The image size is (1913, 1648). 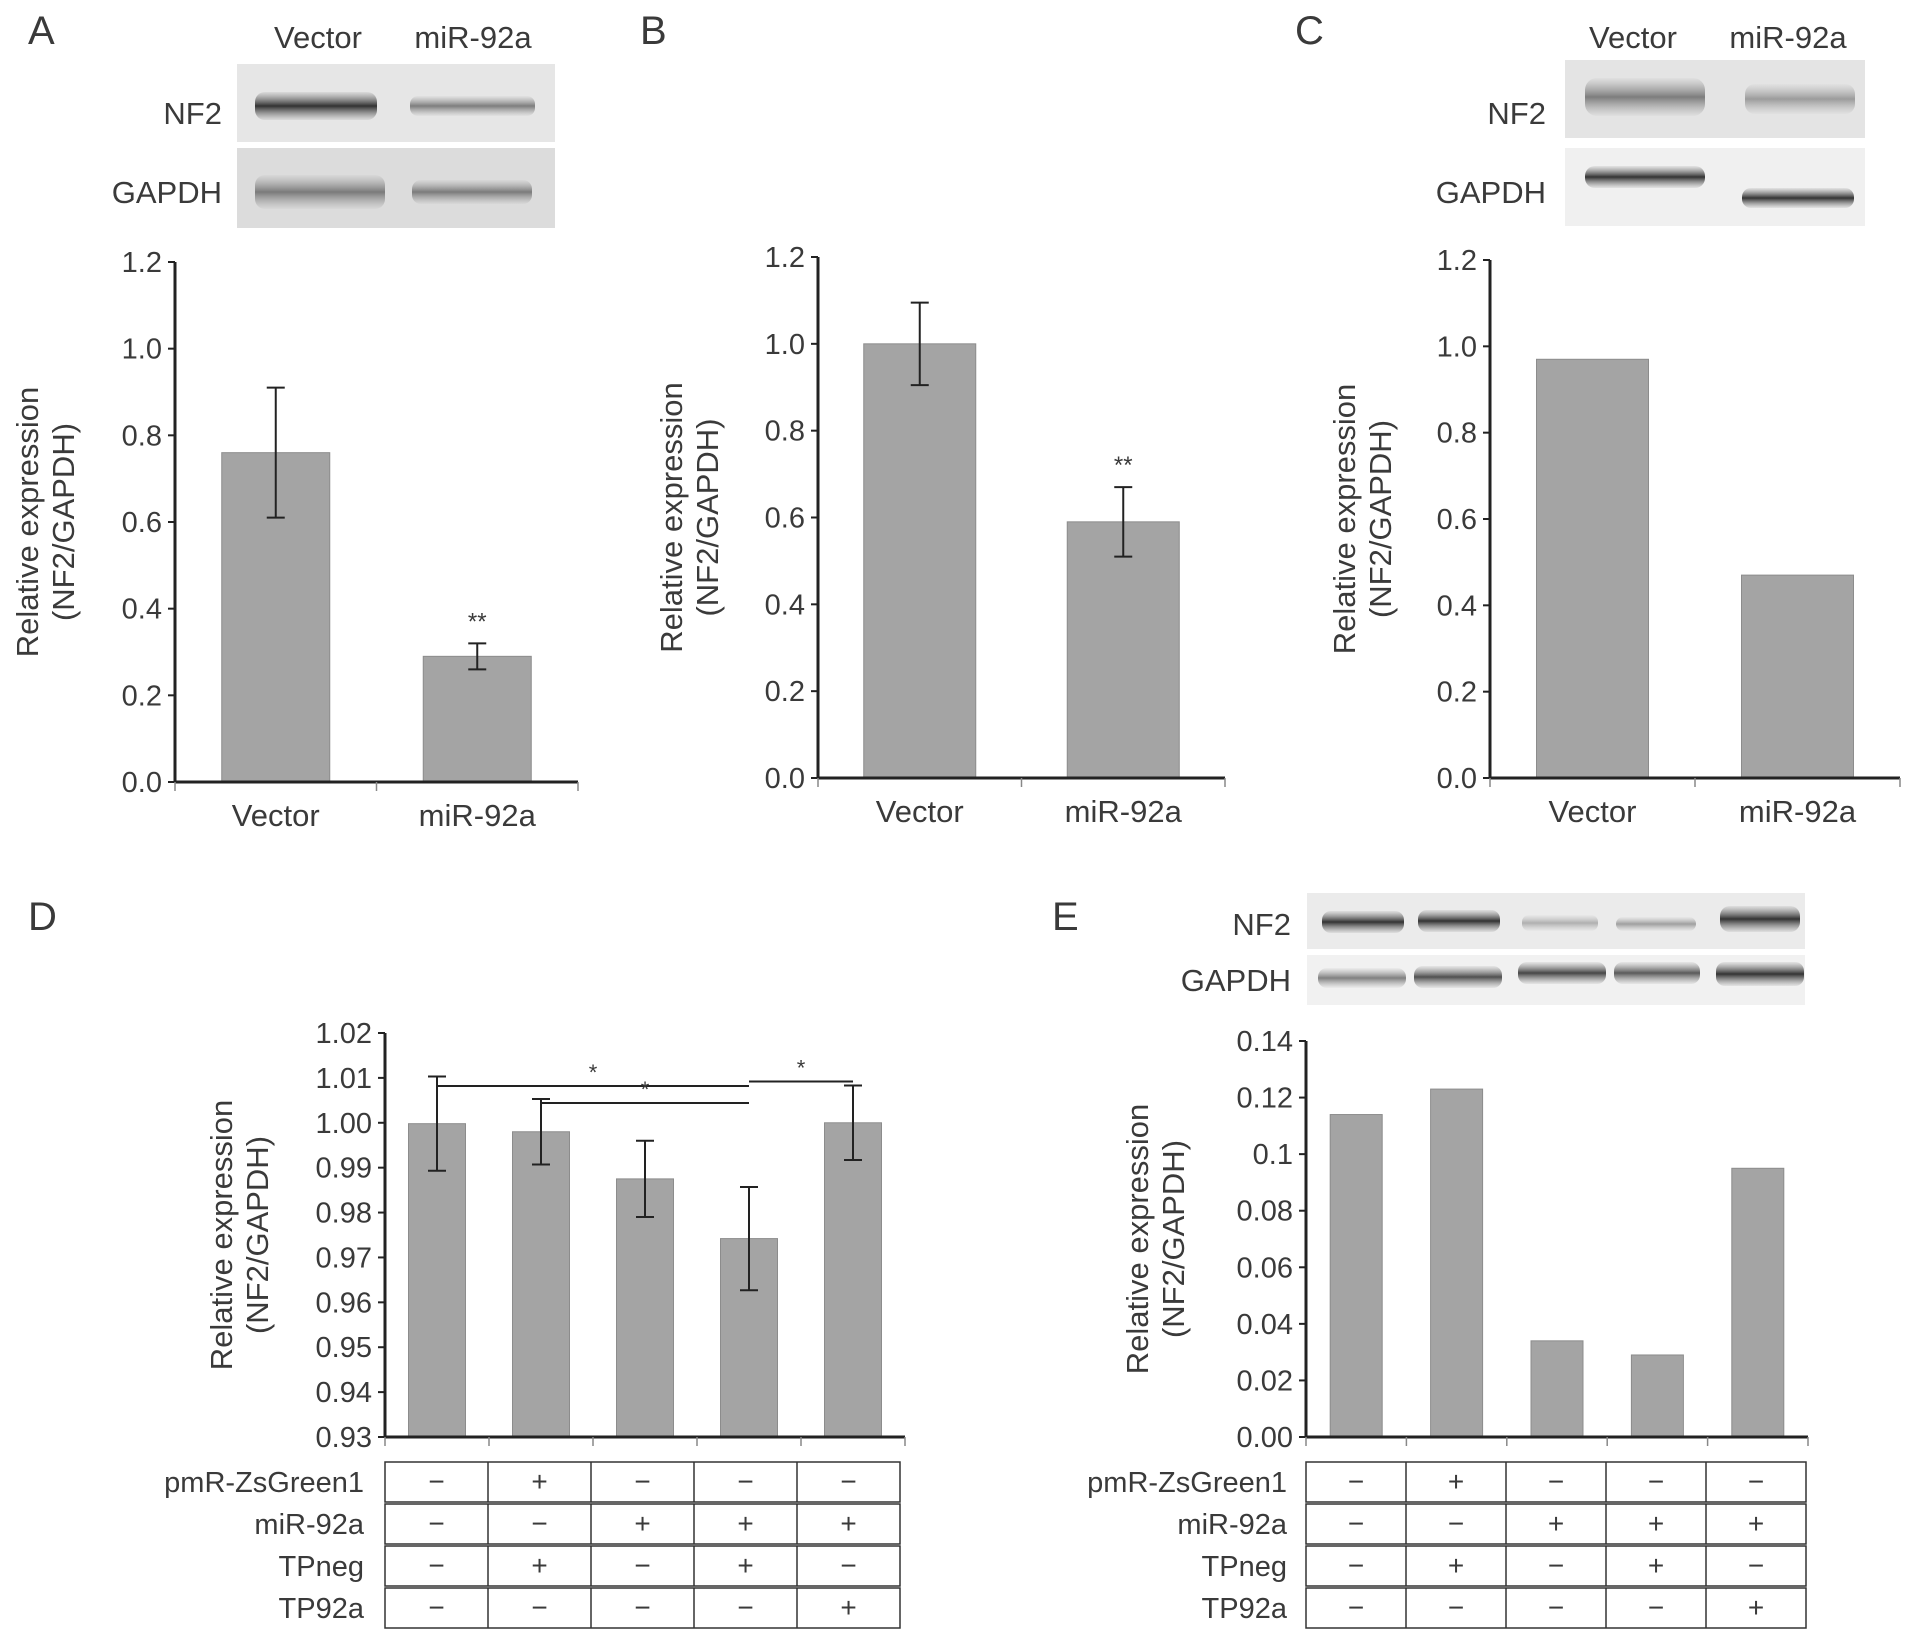 What do you see at coordinates (539, 1607) in the screenshot?
I see `table-d-cell-4-2: −` at bounding box center [539, 1607].